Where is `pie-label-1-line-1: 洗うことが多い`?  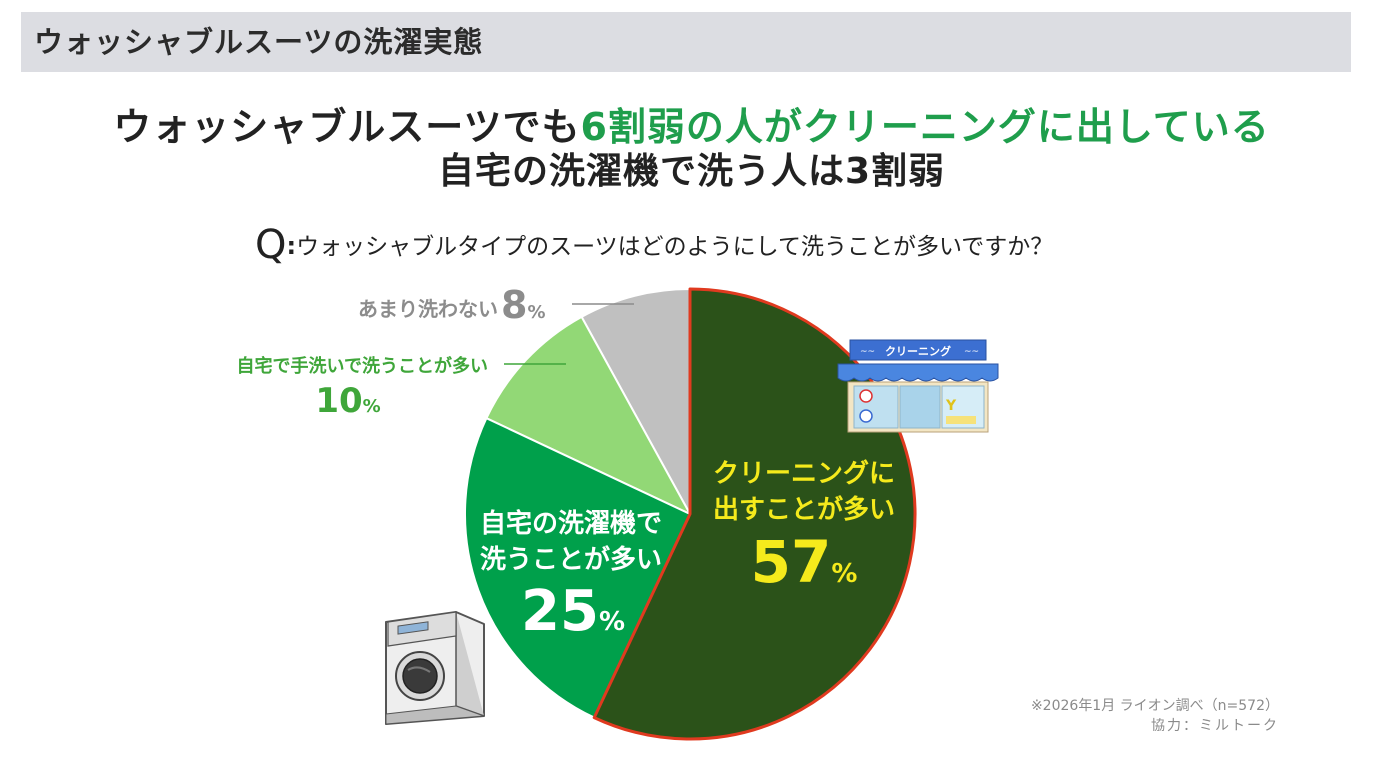
pie-label-1-line-1: 洗うことが多い is located at coordinates (571, 559).